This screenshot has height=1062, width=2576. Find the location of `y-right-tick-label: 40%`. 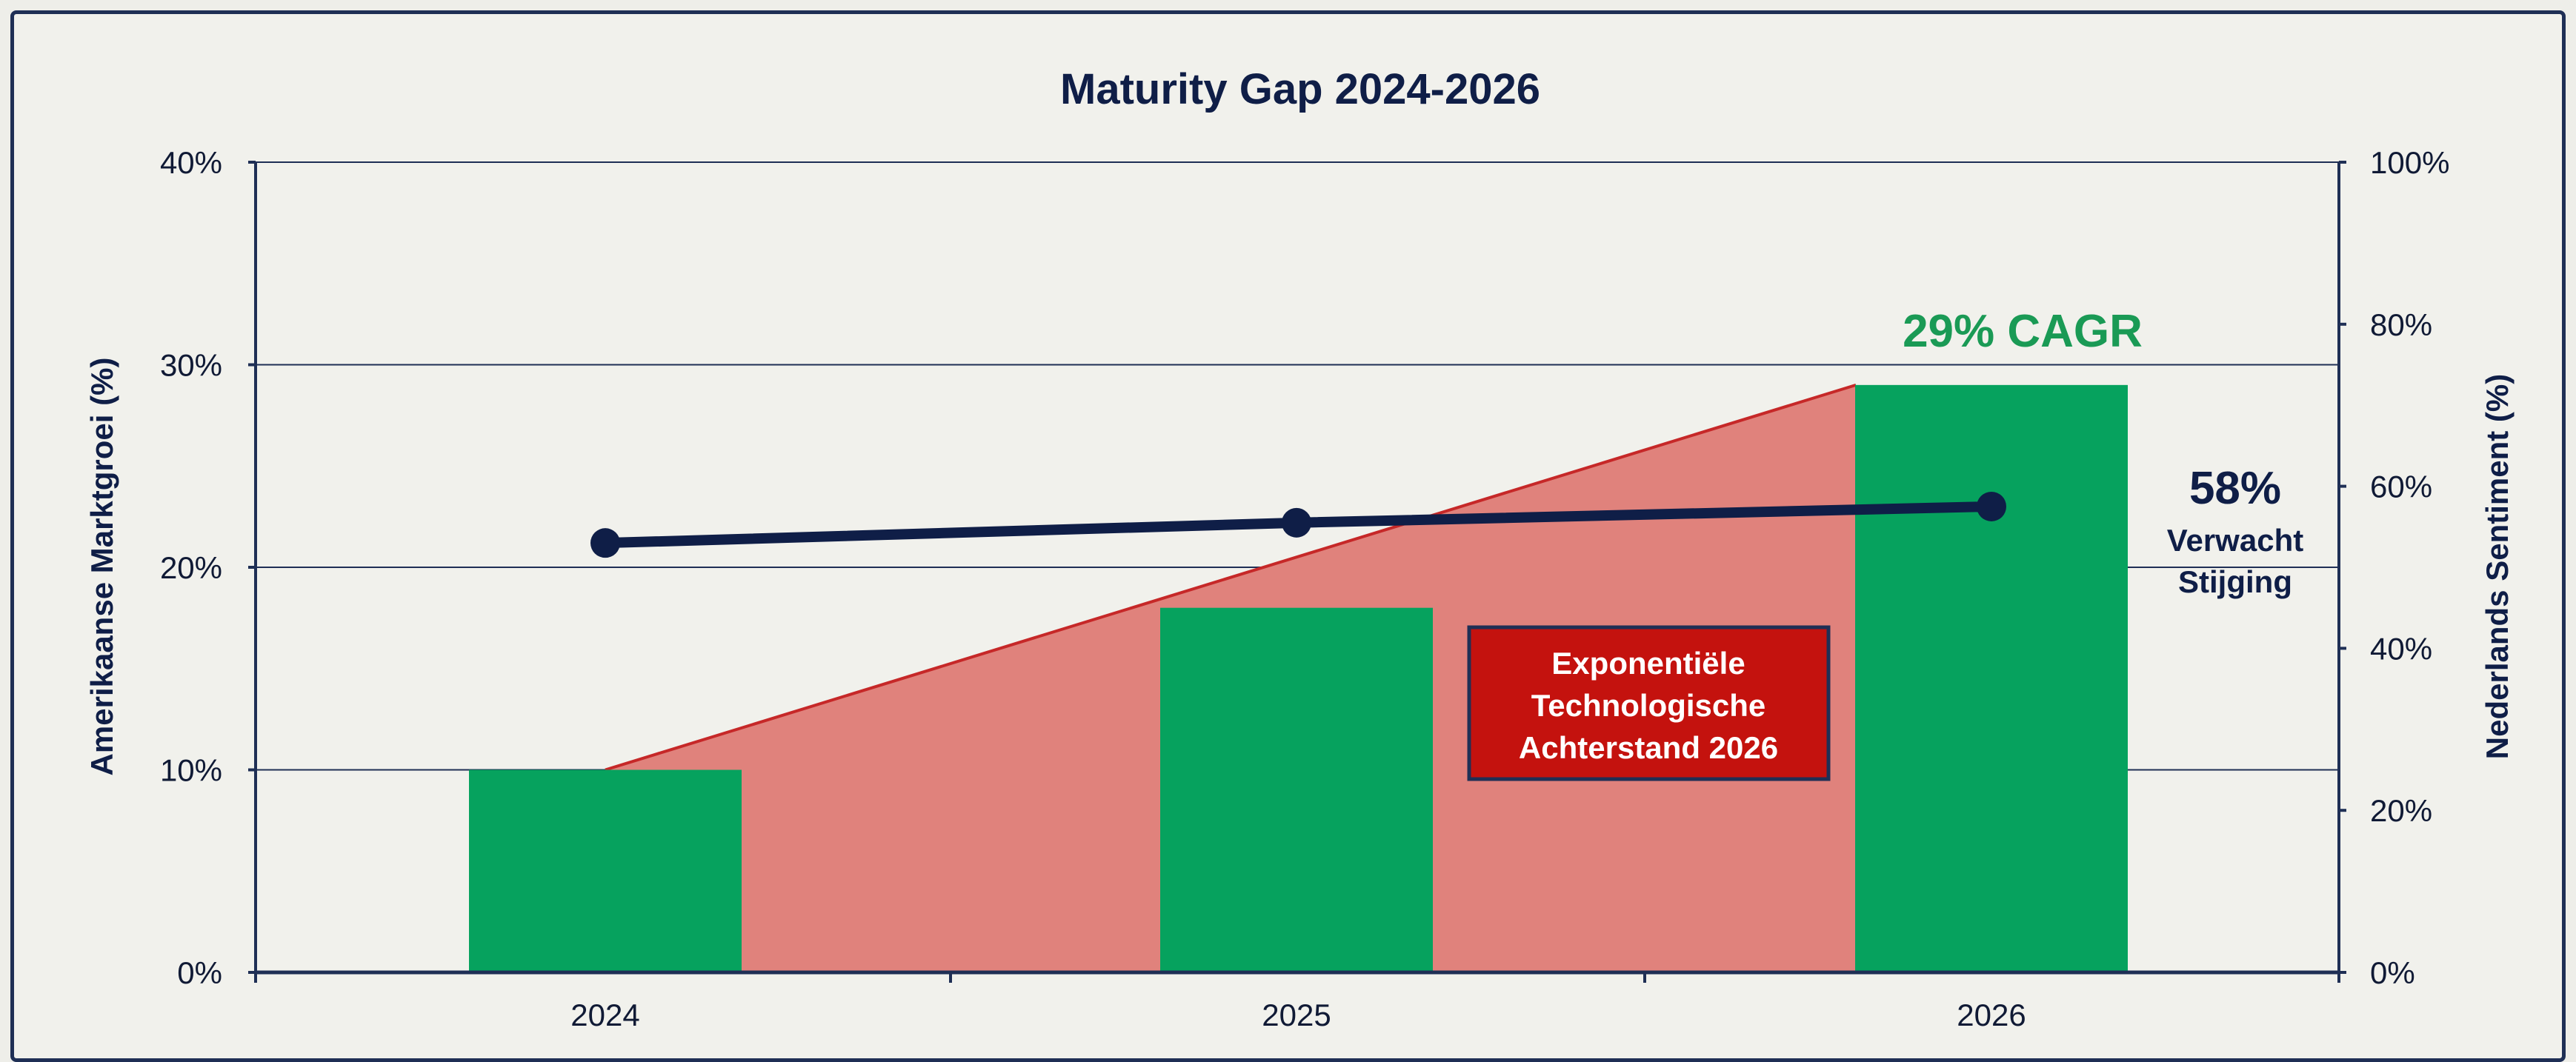

y-right-tick-label: 40% is located at coordinates (2401, 649).